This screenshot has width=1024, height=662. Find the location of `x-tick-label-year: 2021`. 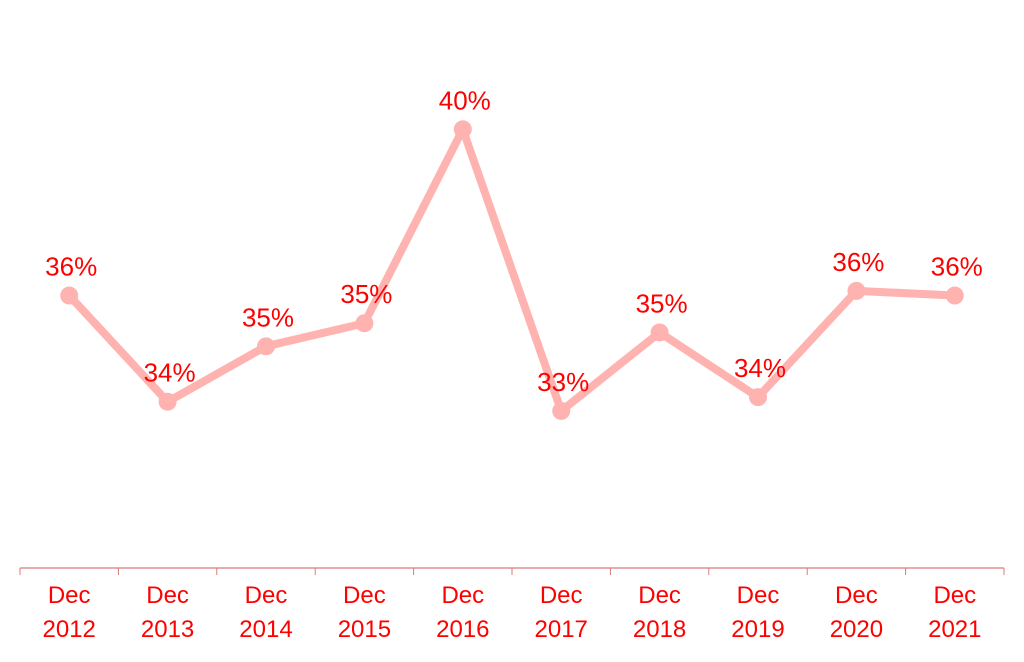

x-tick-label-year: 2021 is located at coordinates (954, 629).